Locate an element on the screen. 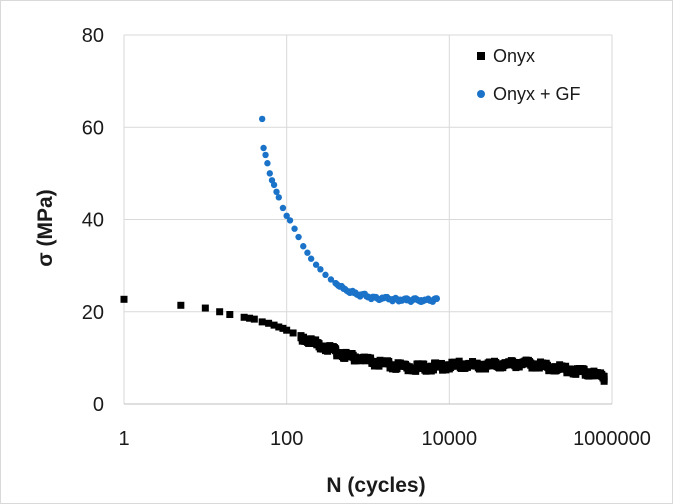  x-axis-ticks: 1 100 10000 1000000 is located at coordinates (384, 439).